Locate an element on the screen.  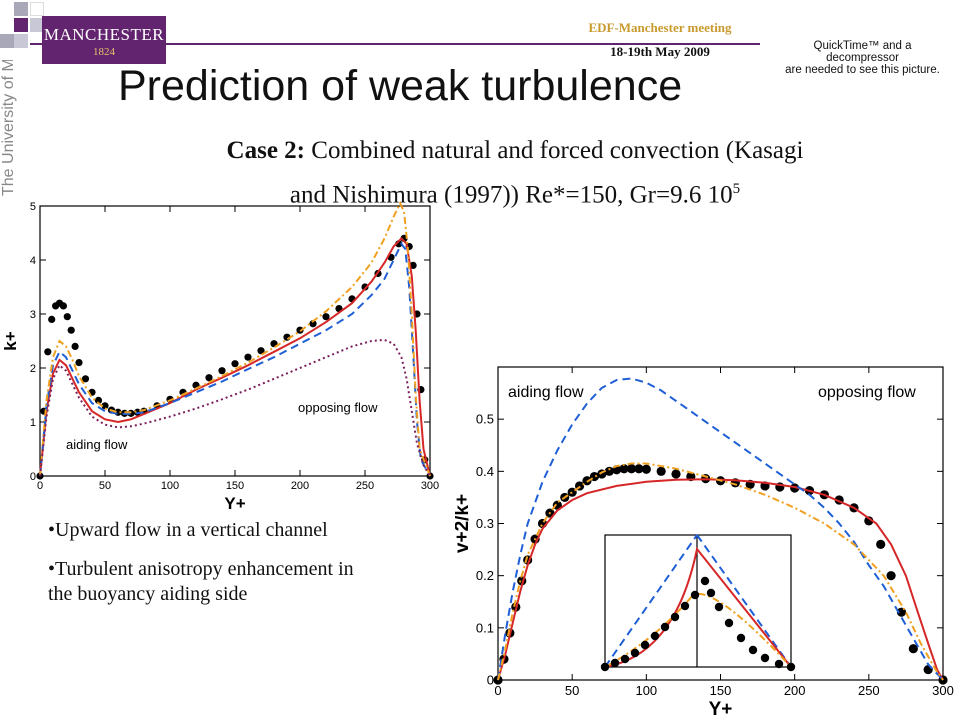
quicktime-line: decompressor is located at coordinates (862, 58).